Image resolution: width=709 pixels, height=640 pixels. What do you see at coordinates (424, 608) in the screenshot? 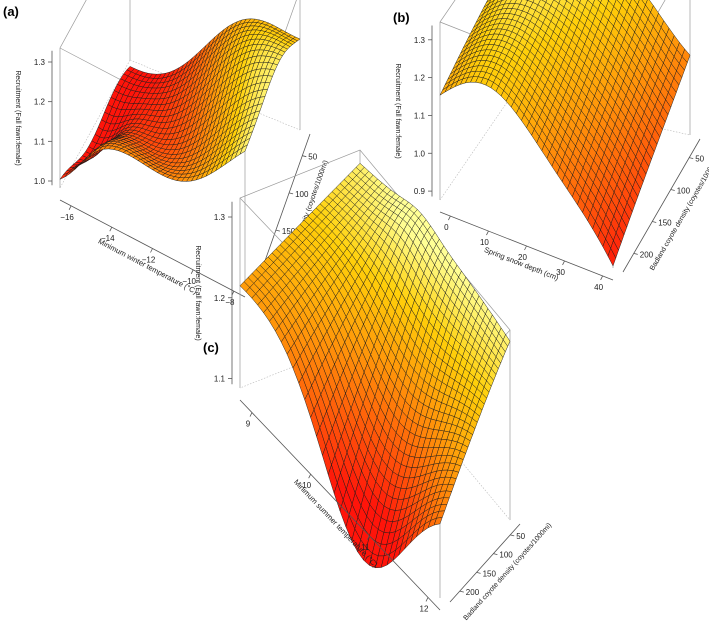
I see `x-tick-label: 12` at bounding box center [424, 608].